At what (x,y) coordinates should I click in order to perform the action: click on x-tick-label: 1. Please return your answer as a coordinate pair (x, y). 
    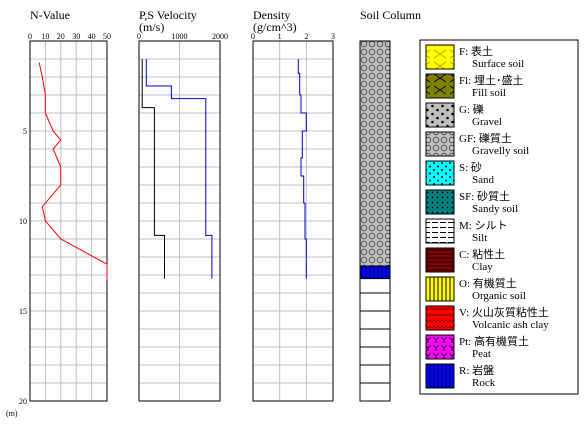
    Looking at the image, I should click on (280, 36).